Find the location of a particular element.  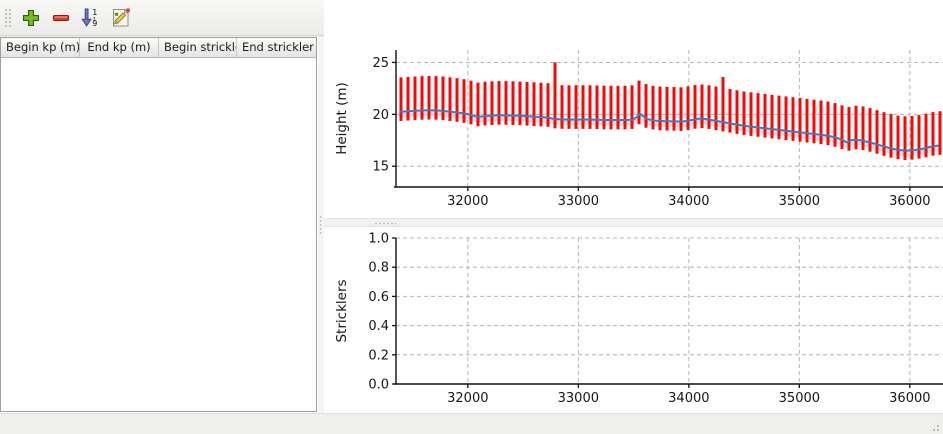

vertical-splitter-grip-icon is located at coordinates (320, 225).